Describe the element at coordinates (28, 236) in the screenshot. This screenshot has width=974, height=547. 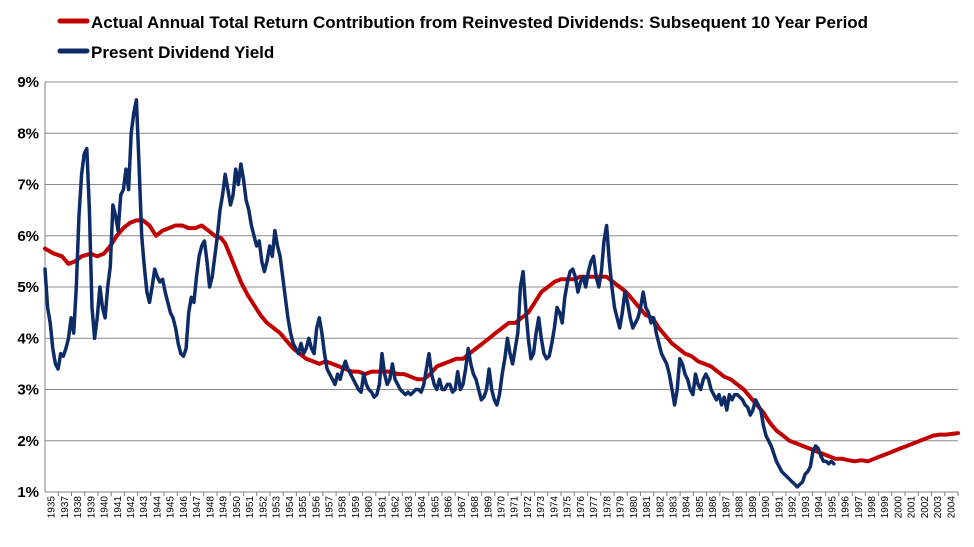
I see `y-tick-label: 6%` at that location.